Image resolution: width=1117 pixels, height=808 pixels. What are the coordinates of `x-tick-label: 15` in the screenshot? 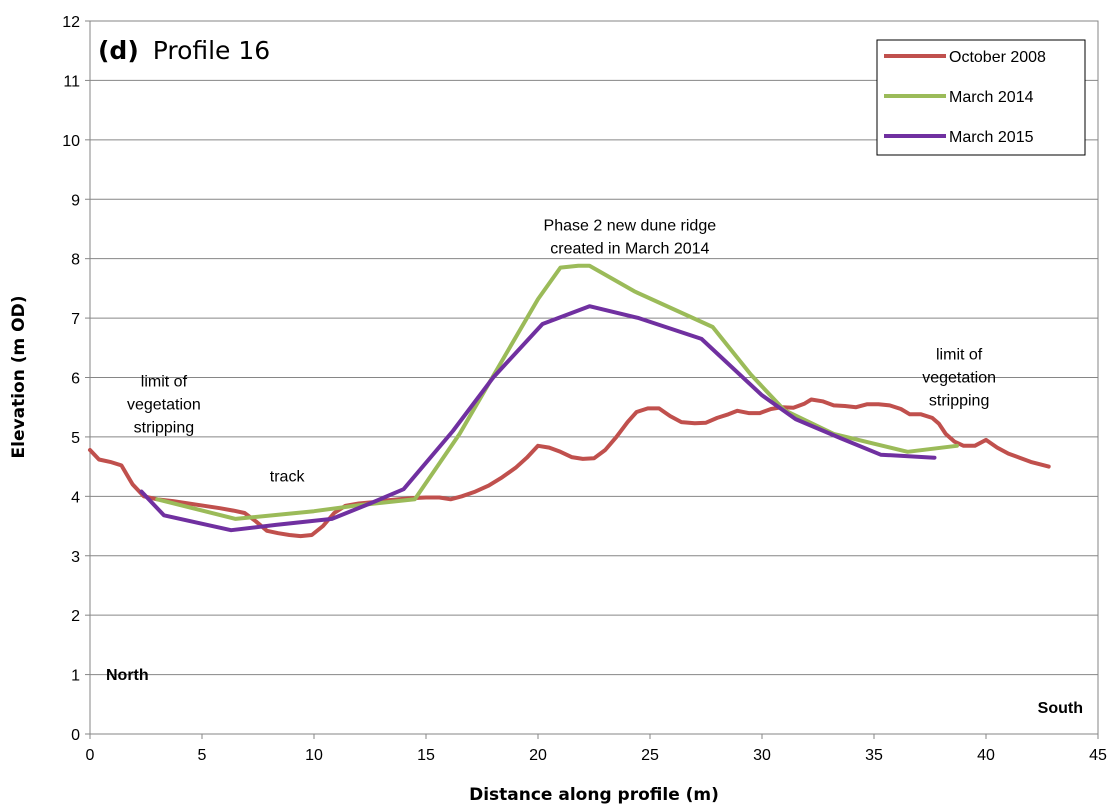 It's located at (426, 755).